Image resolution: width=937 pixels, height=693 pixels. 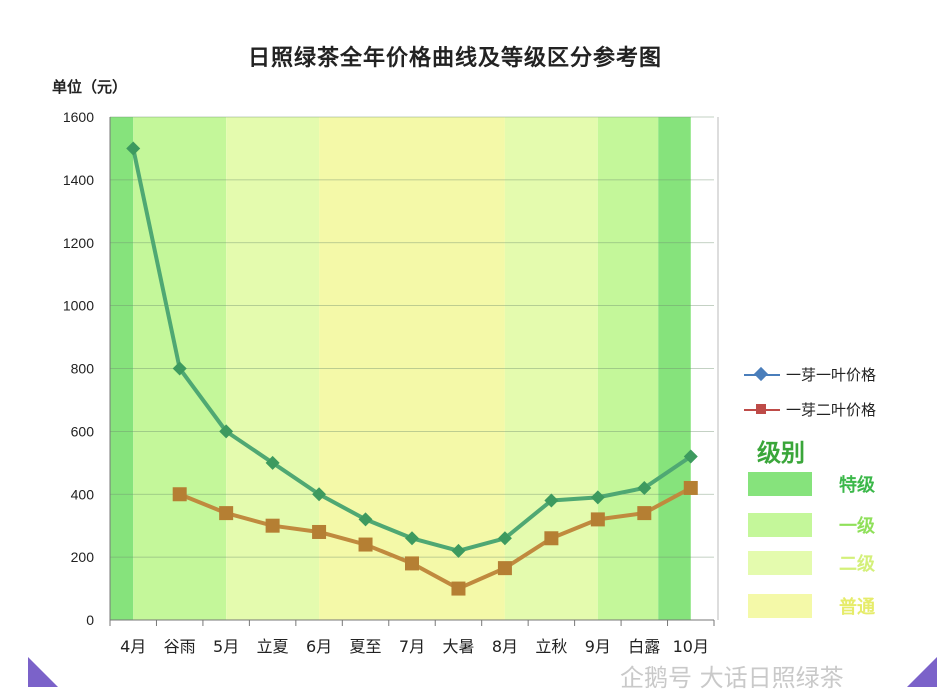 I want to click on y-tick-label: 0, so click(x=90, y=620).